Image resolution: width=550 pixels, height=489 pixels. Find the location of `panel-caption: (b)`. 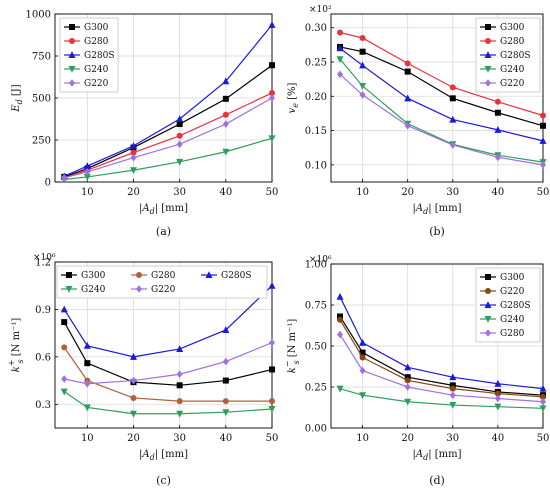

panel-caption: (b) is located at coordinates (437, 231).